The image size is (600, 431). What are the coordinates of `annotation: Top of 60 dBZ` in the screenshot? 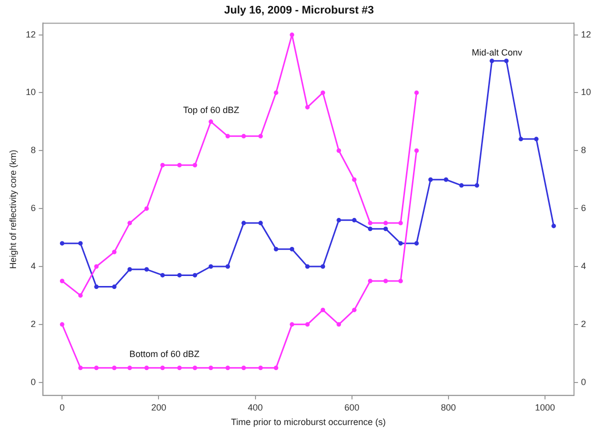 It's located at (211, 110).